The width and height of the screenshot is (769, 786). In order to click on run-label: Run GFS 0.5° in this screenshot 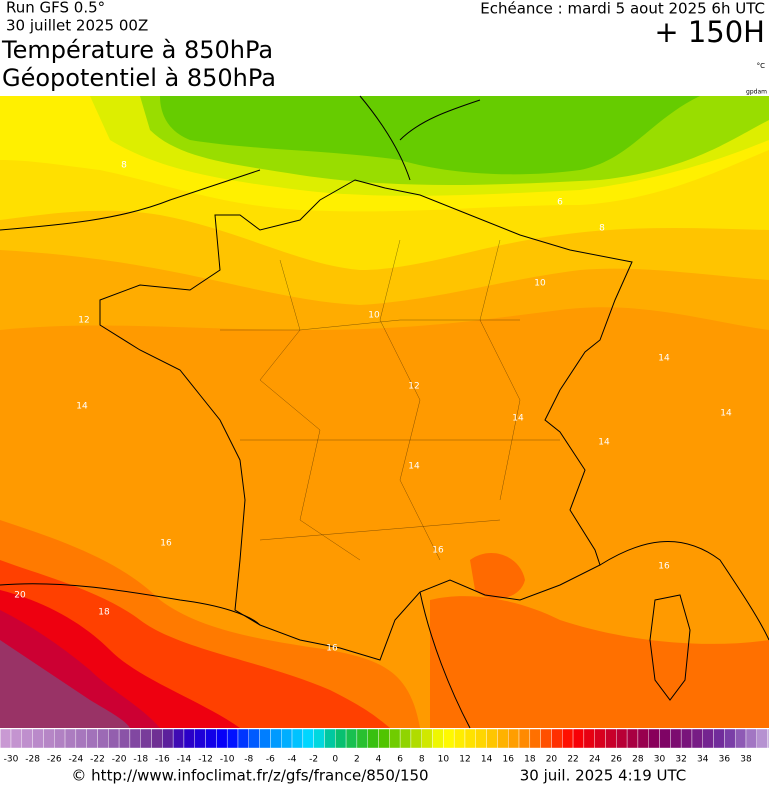, I will do `click(55, 8)`.